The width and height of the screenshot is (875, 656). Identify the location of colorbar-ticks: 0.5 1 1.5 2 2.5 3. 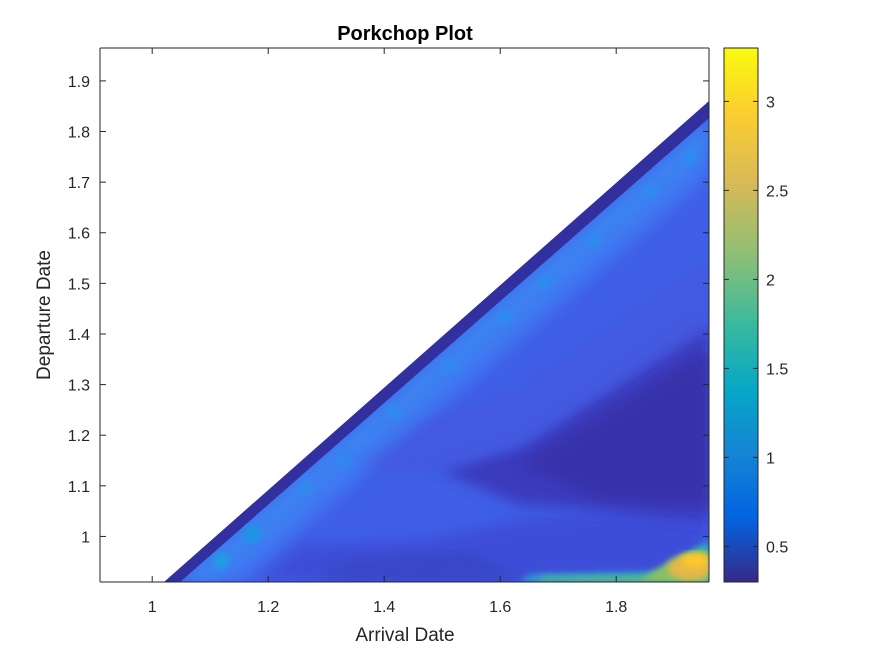
(756, 325).